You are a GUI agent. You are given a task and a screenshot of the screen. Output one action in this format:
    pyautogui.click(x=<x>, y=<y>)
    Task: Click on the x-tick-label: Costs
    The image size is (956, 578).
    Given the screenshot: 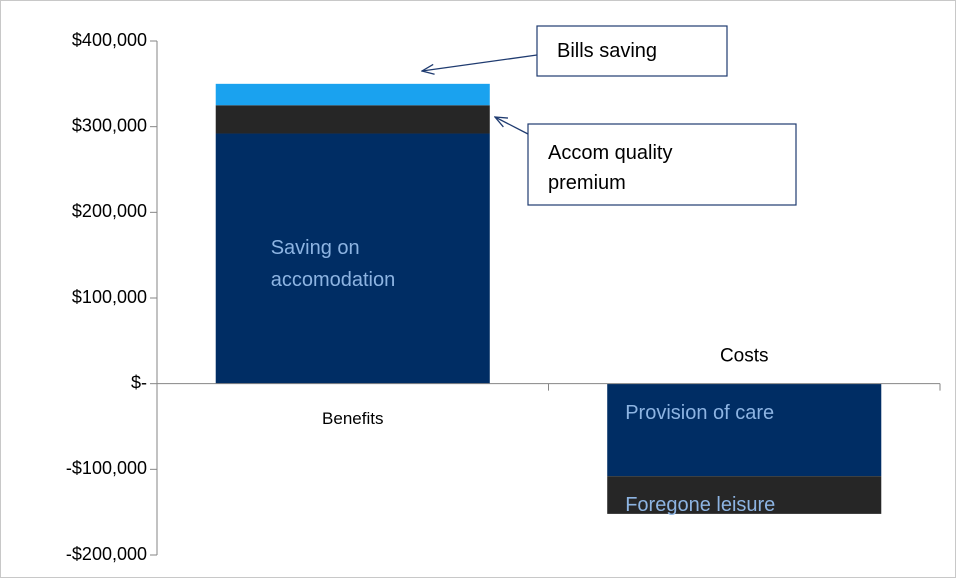 What is the action you would take?
    pyautogui.click(x=744, y=356)
    